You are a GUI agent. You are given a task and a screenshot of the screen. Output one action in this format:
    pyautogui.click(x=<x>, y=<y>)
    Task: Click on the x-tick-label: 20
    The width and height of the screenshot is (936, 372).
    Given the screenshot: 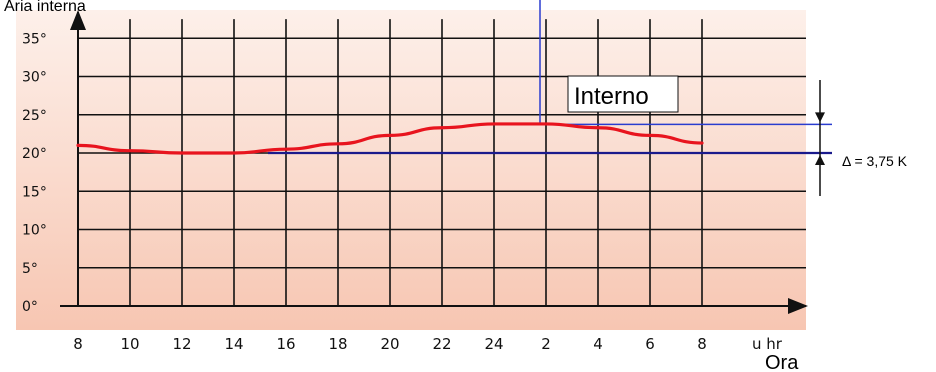 What is the action you would take?
    pyautogui.click(x=389, y=344)
    